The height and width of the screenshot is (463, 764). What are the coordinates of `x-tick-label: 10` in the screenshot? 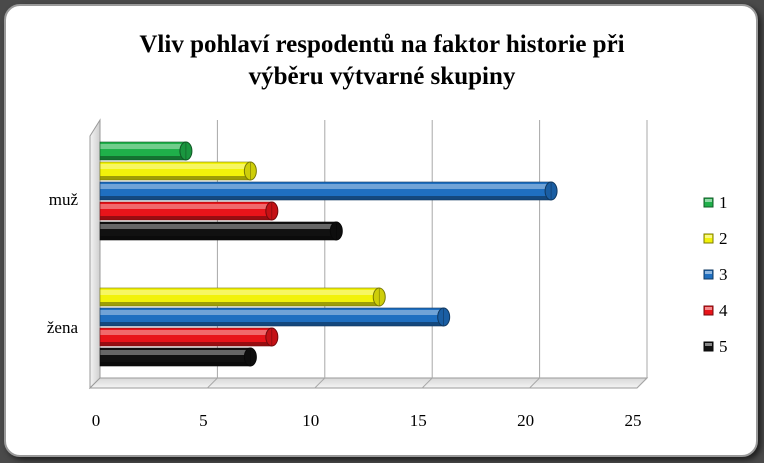 It's located at (310, 420).